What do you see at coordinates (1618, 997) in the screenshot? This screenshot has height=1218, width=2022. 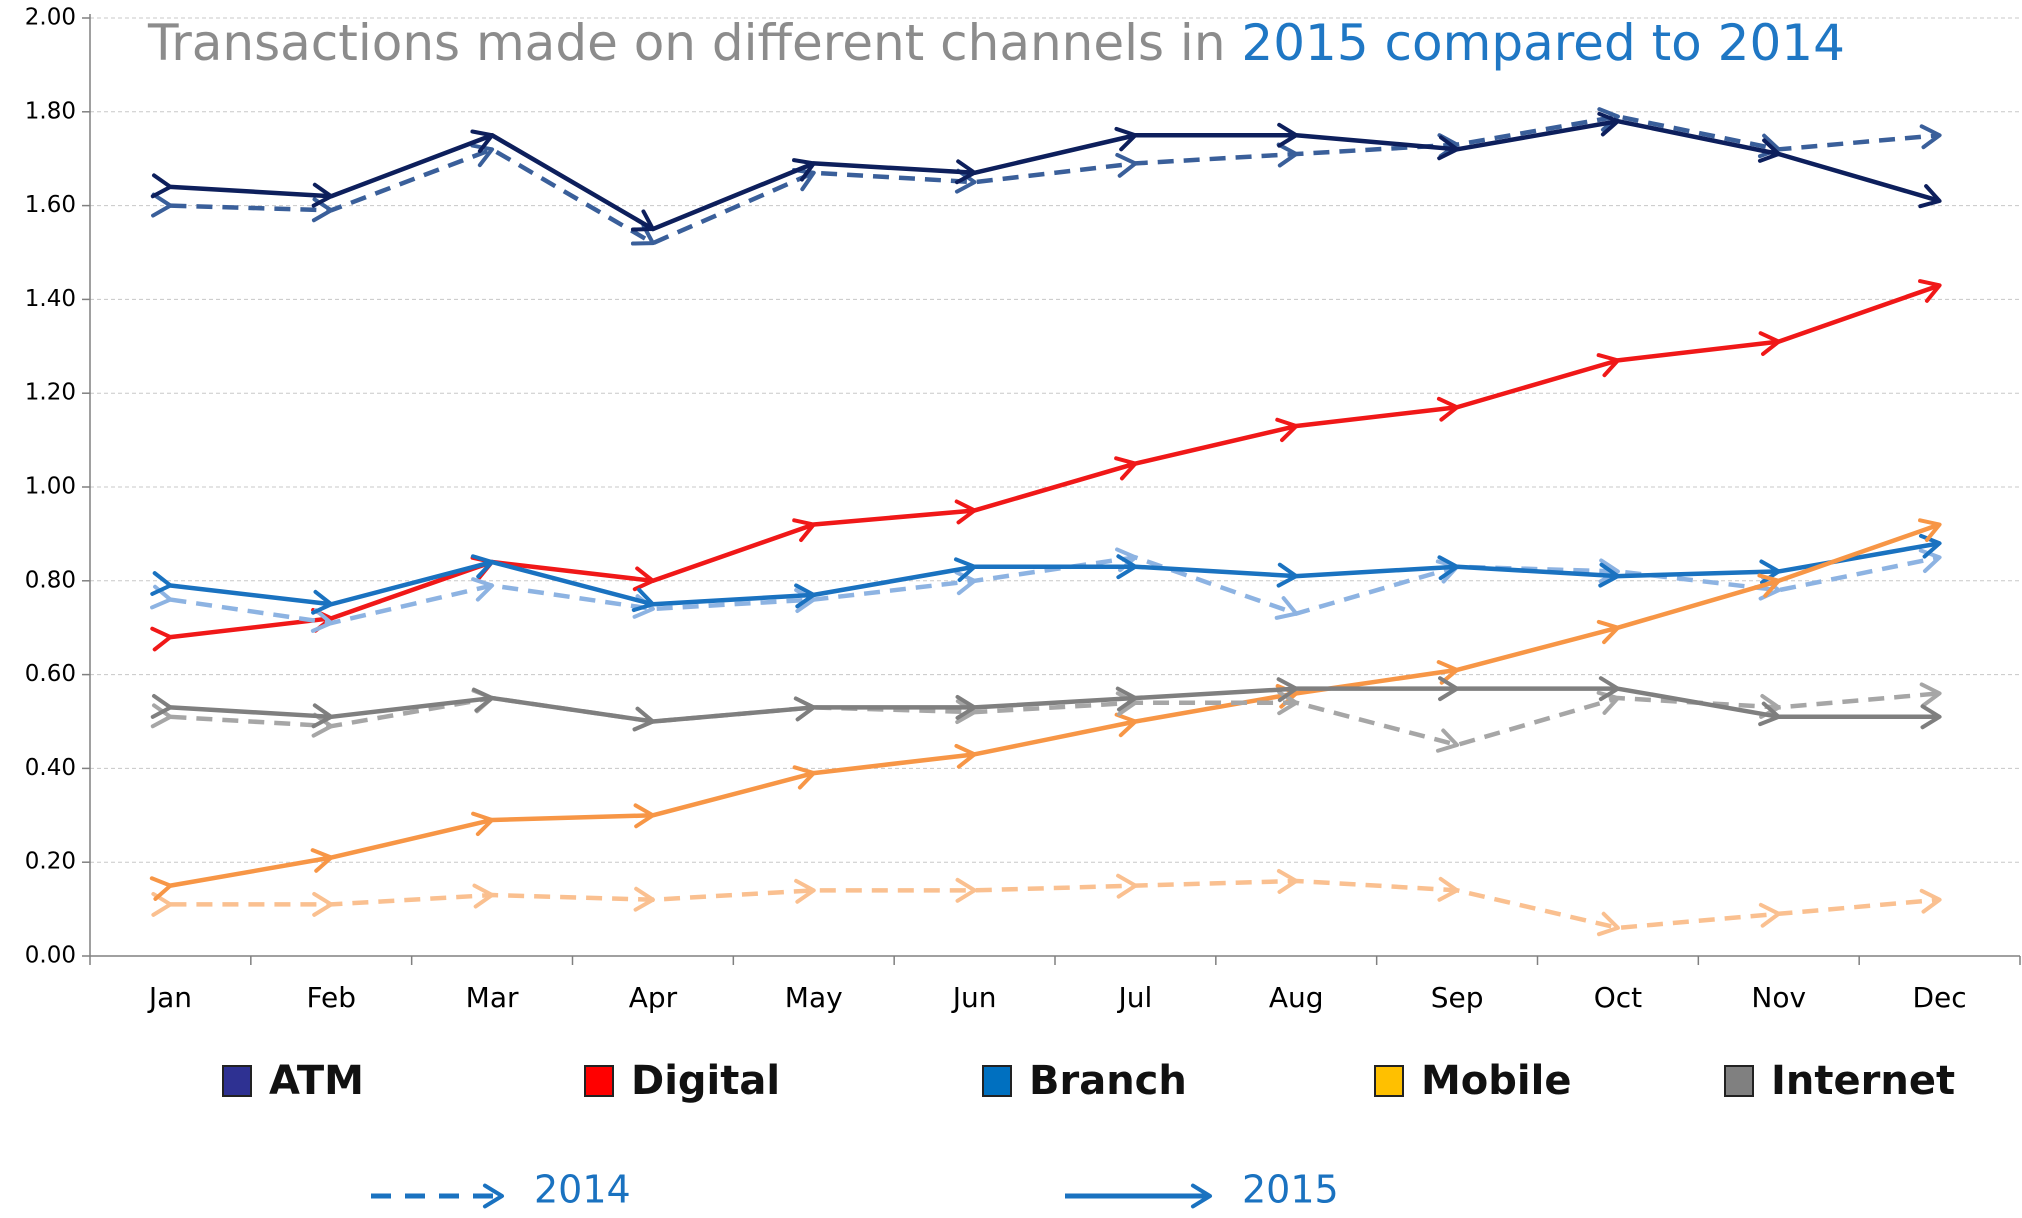 I see `x-tick-label: Oct` at bounding box center [1618, 997].